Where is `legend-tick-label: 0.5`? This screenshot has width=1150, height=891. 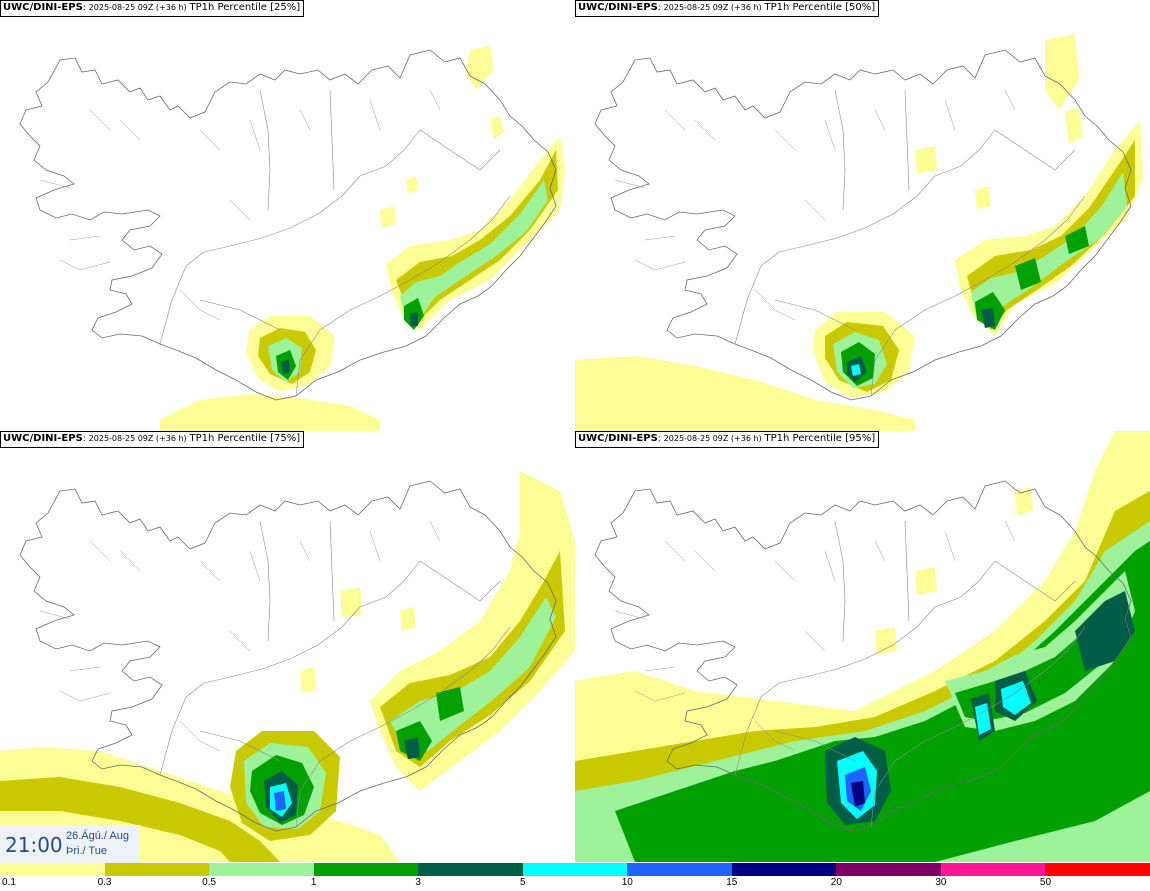 legend-tick-label: 0.5 is located at coordinates (209, 882).